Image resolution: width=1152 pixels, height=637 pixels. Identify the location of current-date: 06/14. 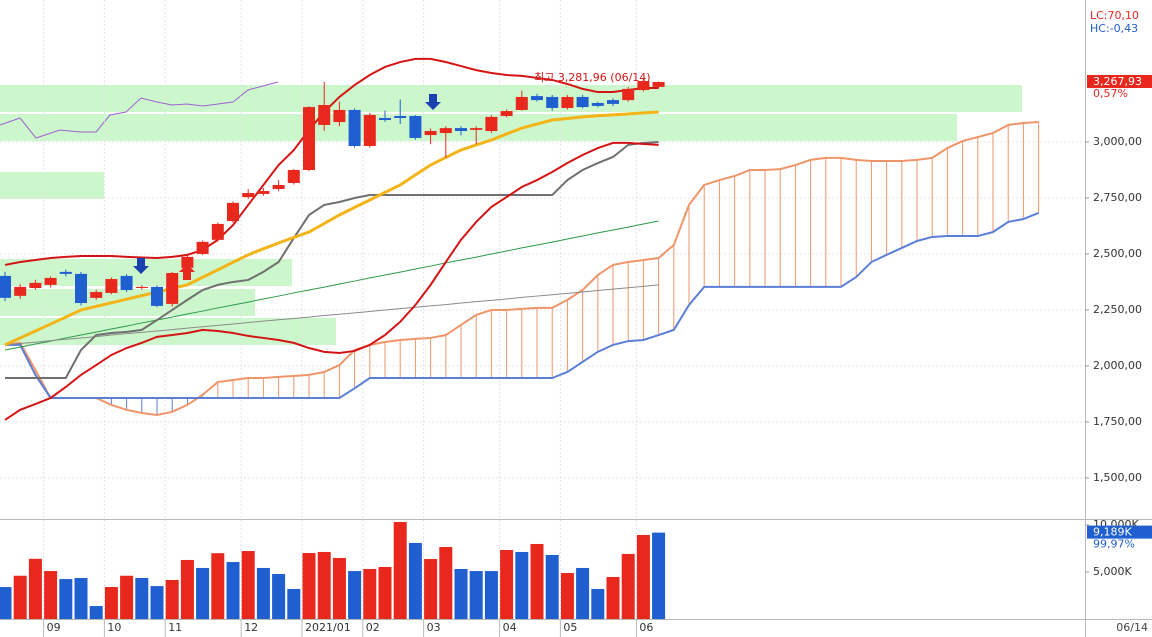
(1132, 627).